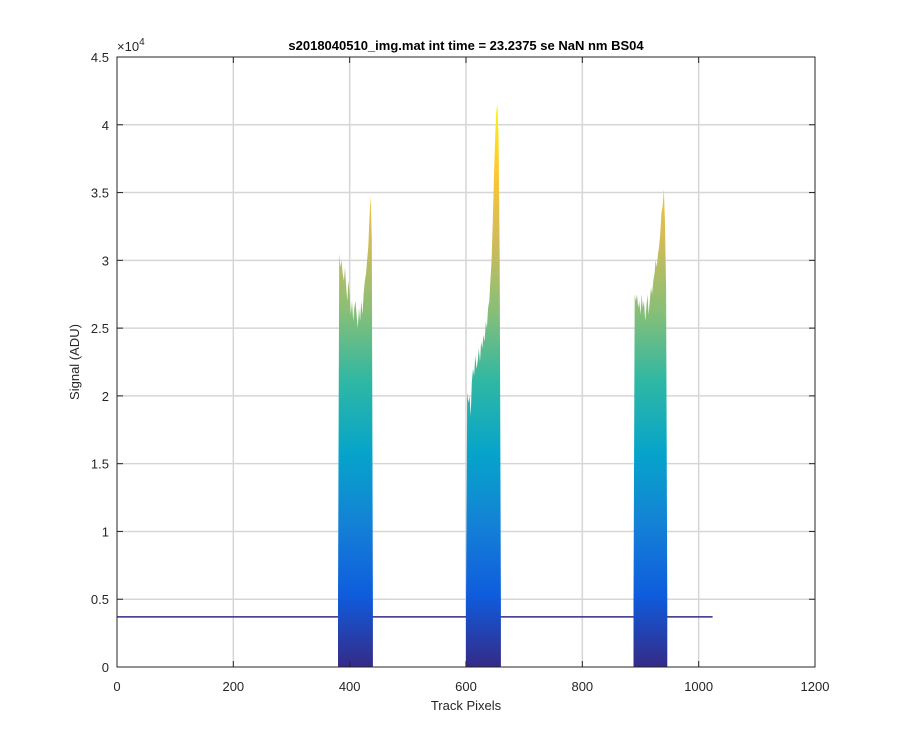 The height and width of the screenshot is (750, 900). I want to click on x-tick-label: 200, so click(233, 686).